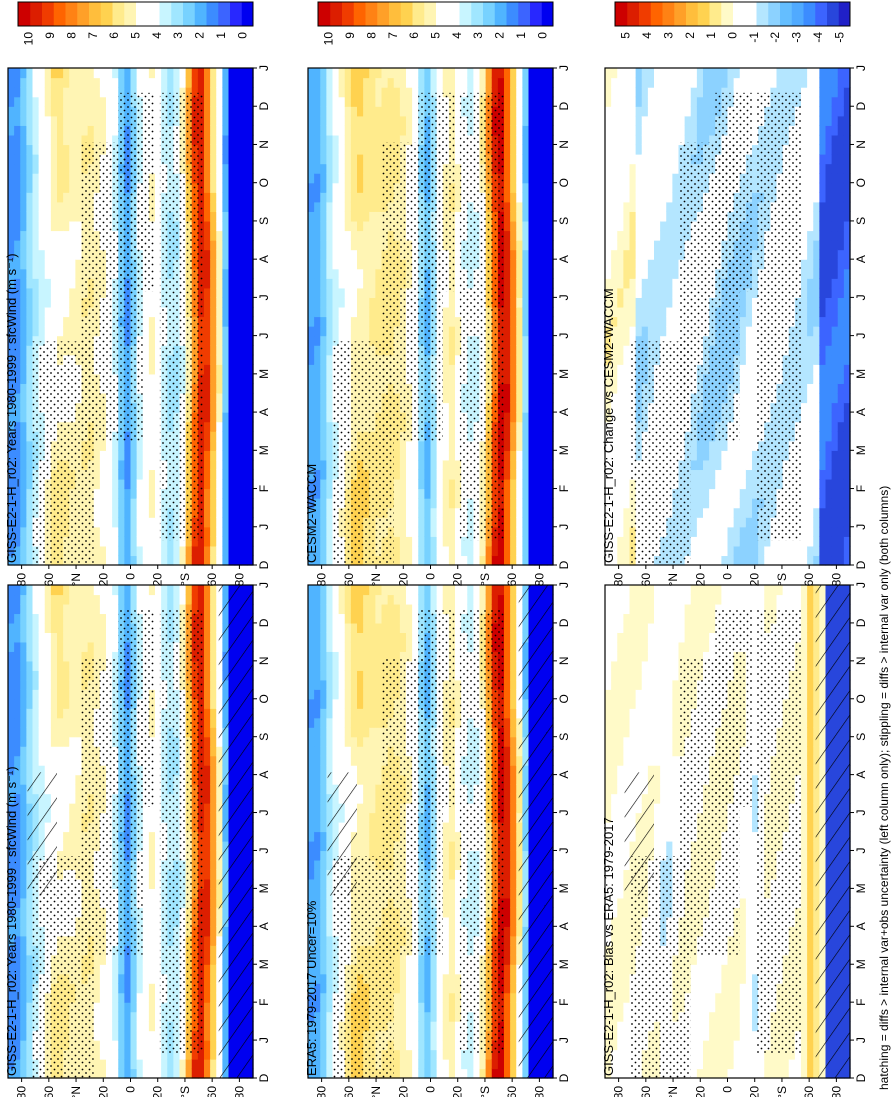 The image size is (895, 1097). I want to click on colorbar-tick-label: 1, so click(711, 35).